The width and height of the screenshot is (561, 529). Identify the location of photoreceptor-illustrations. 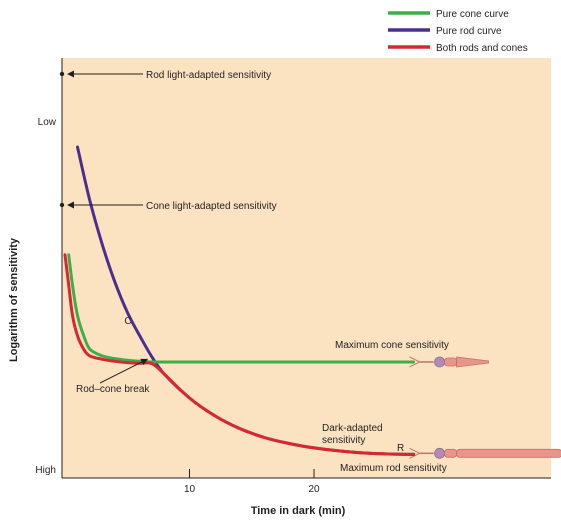
(485, 407).